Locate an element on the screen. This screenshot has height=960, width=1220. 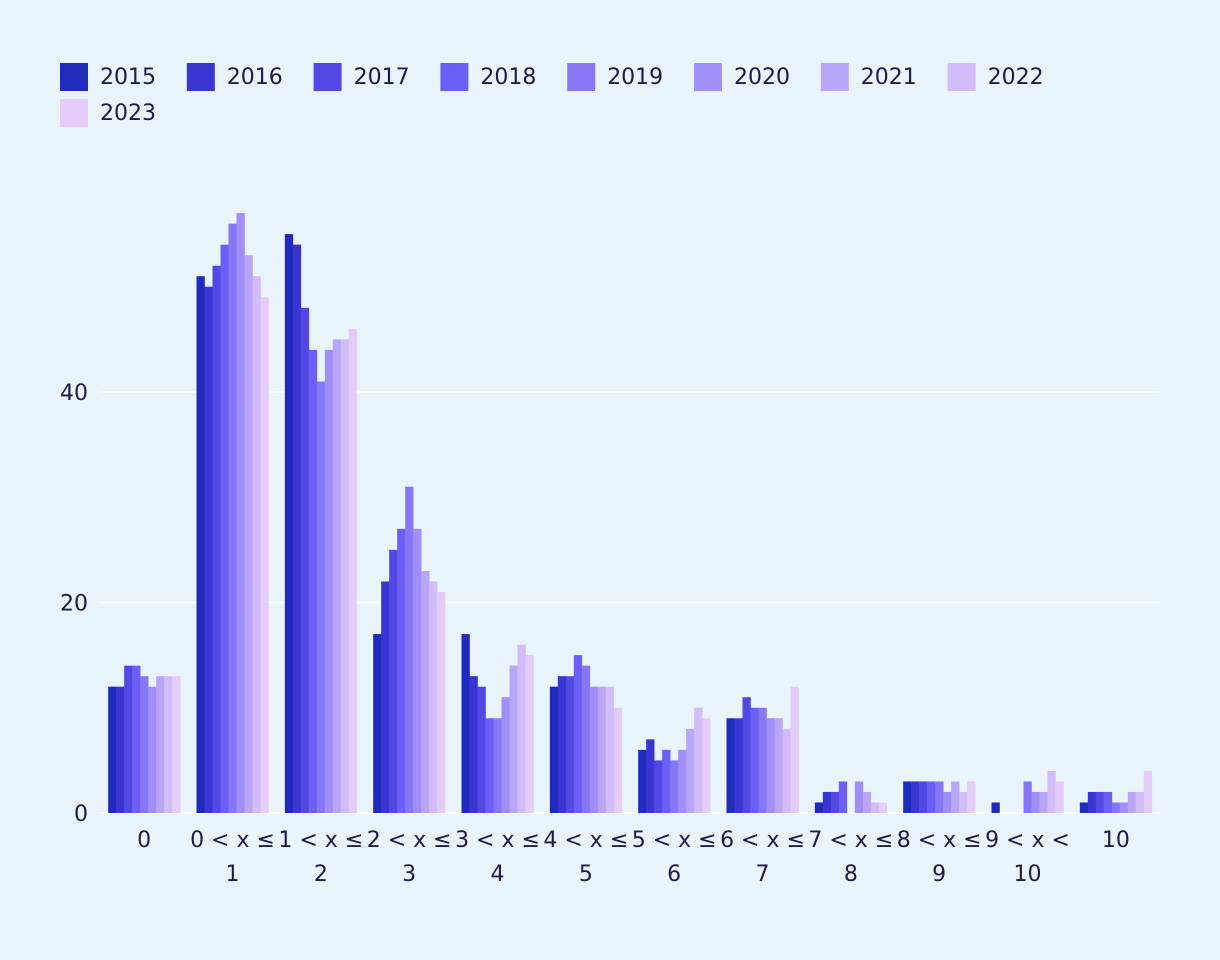
x-tick-label: 4 is located at coordinates (498, 874).